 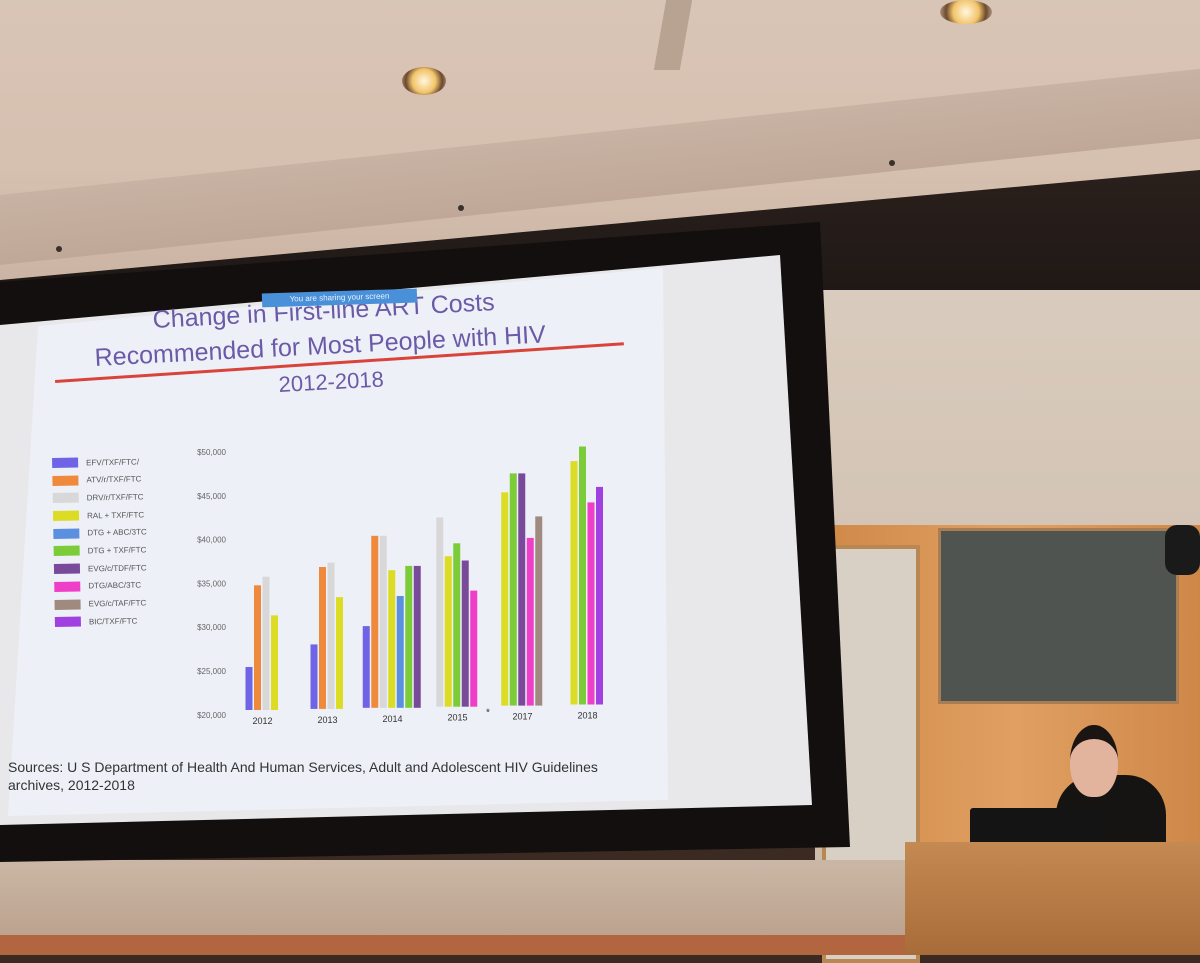 I want to click on legend-item: ATV/r/TXF/FTC, so click(x=122, y=479).